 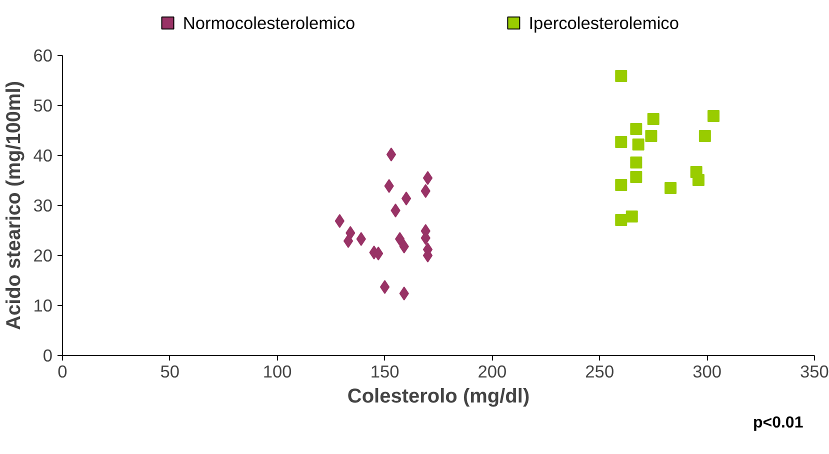 I want to click on y-tick-label: 30, so click(x=43, y=206).